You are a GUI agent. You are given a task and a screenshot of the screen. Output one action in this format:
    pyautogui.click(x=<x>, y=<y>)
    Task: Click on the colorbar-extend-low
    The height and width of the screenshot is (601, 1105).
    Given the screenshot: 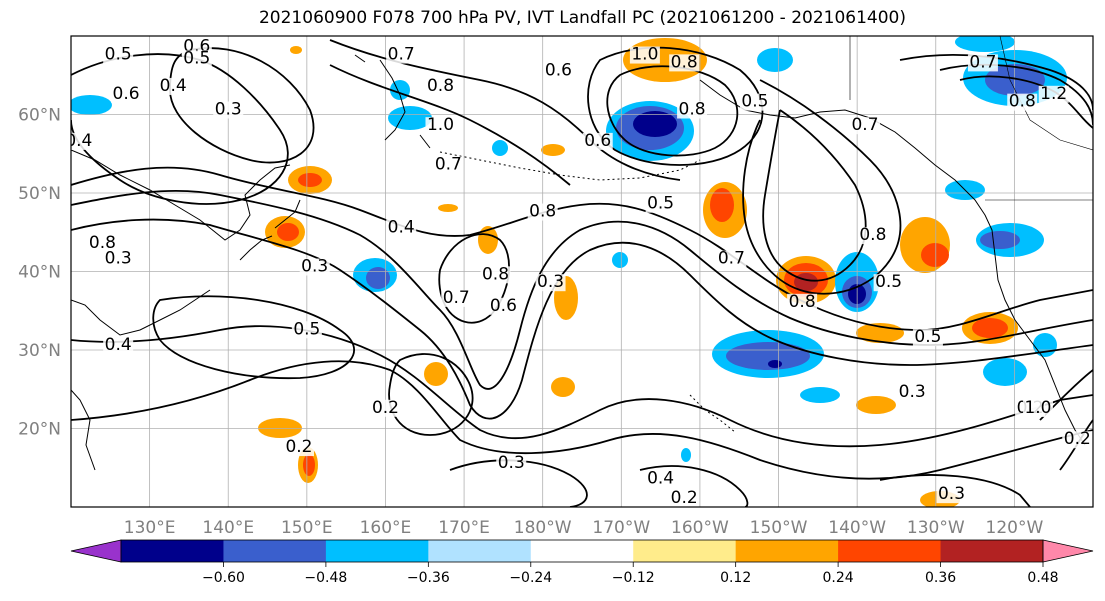 What is the action you would take?
    pyautogui.click(x=96, y=551)
    